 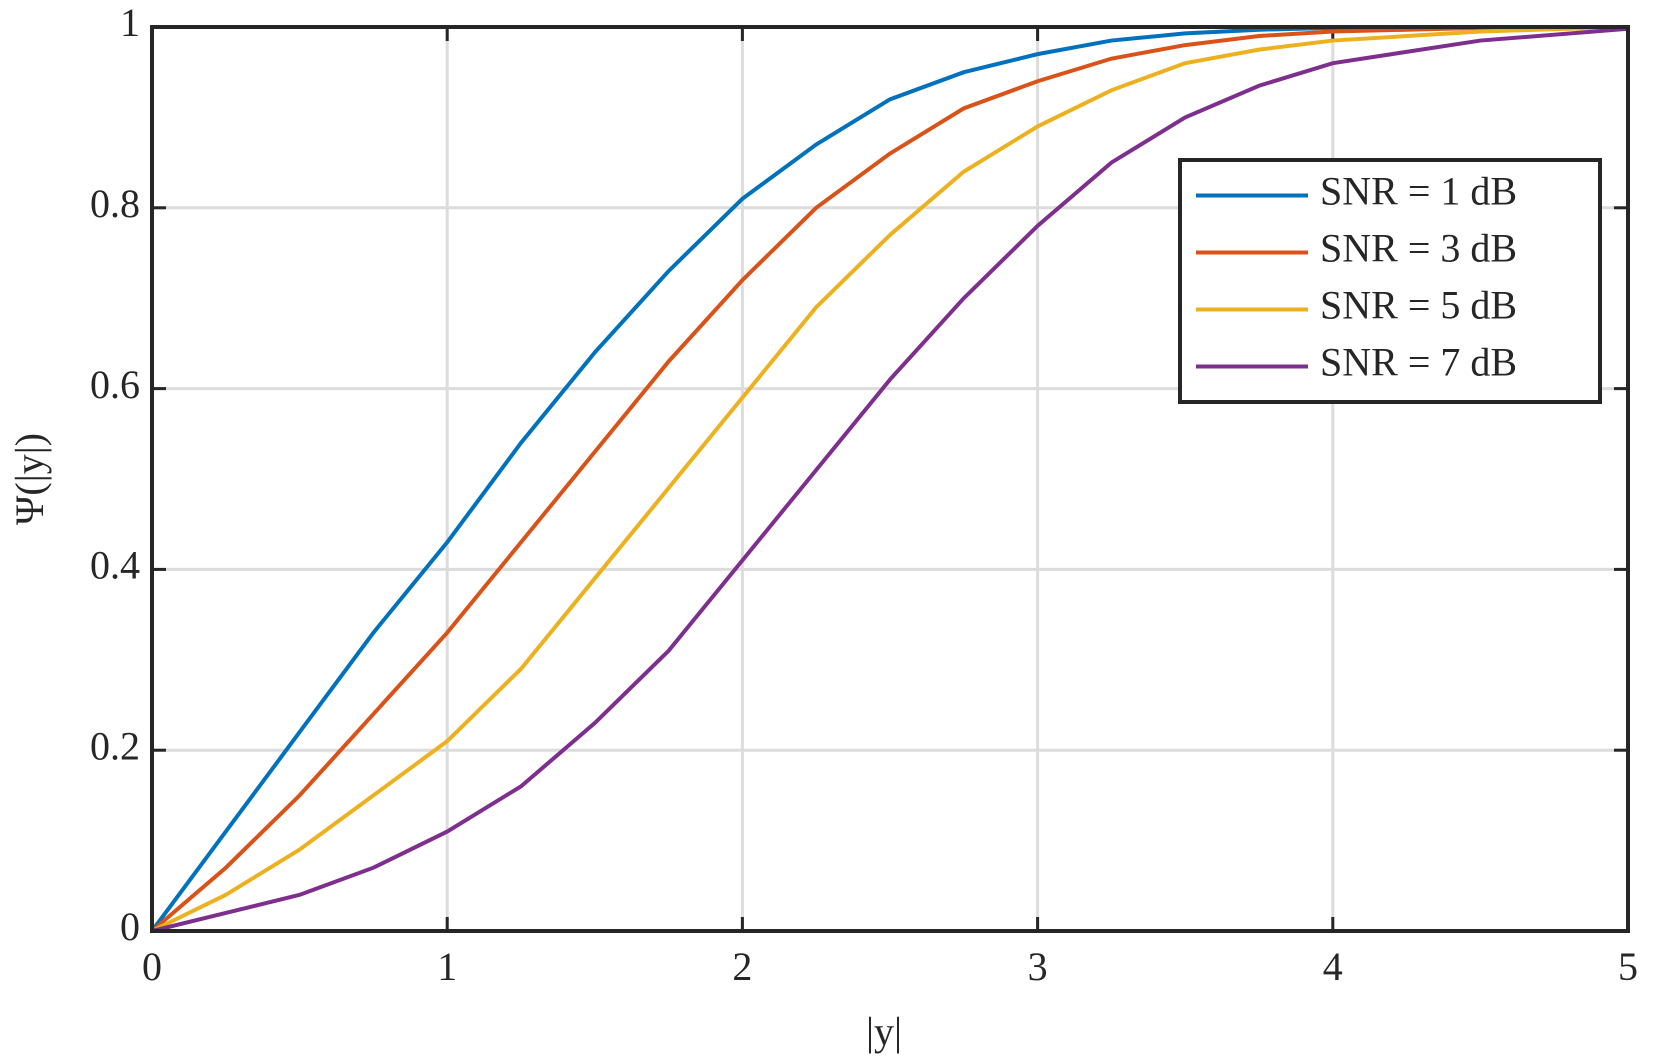 What do you see at coordinates (884, 1031) in the screenshot?
I see `x-axis-label: |y|` at bounding box center [884, 1031].